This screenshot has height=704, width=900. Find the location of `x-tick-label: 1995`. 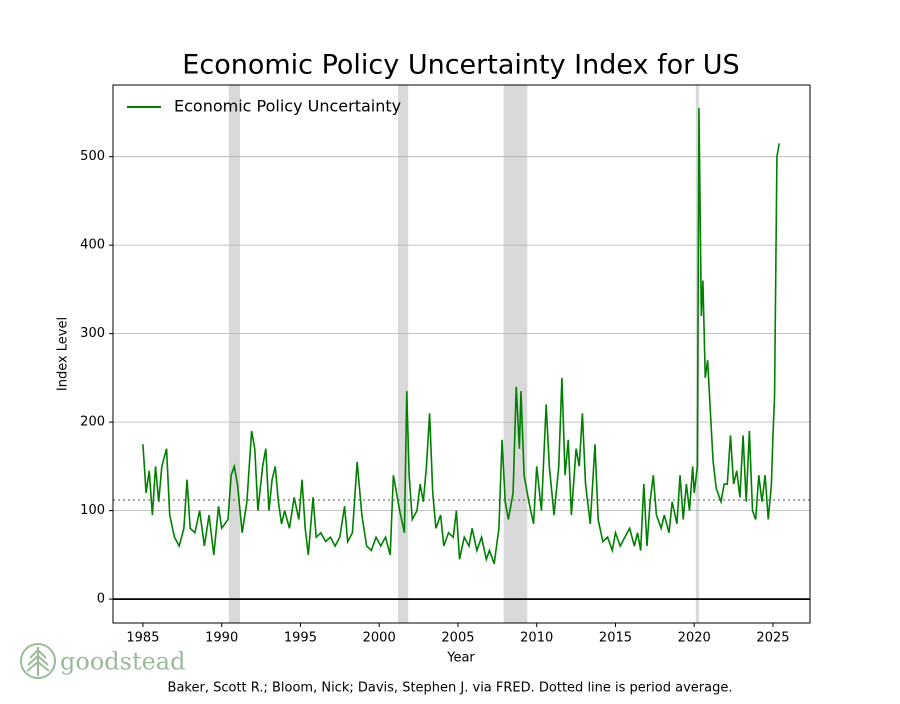

x-tick-label: 1995 is located at coordinates (300, 638).